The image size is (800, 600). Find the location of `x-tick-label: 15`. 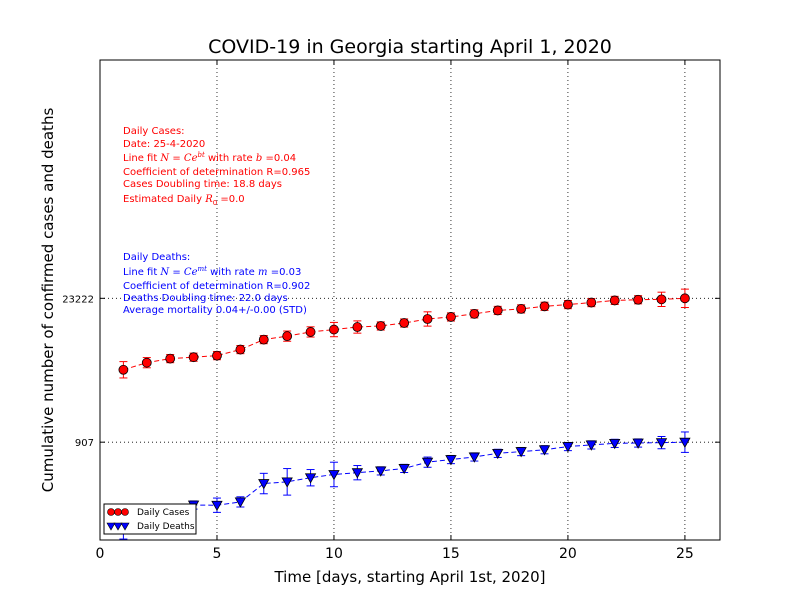

x-tick-label: 15 is located at coordinates (451, 554).